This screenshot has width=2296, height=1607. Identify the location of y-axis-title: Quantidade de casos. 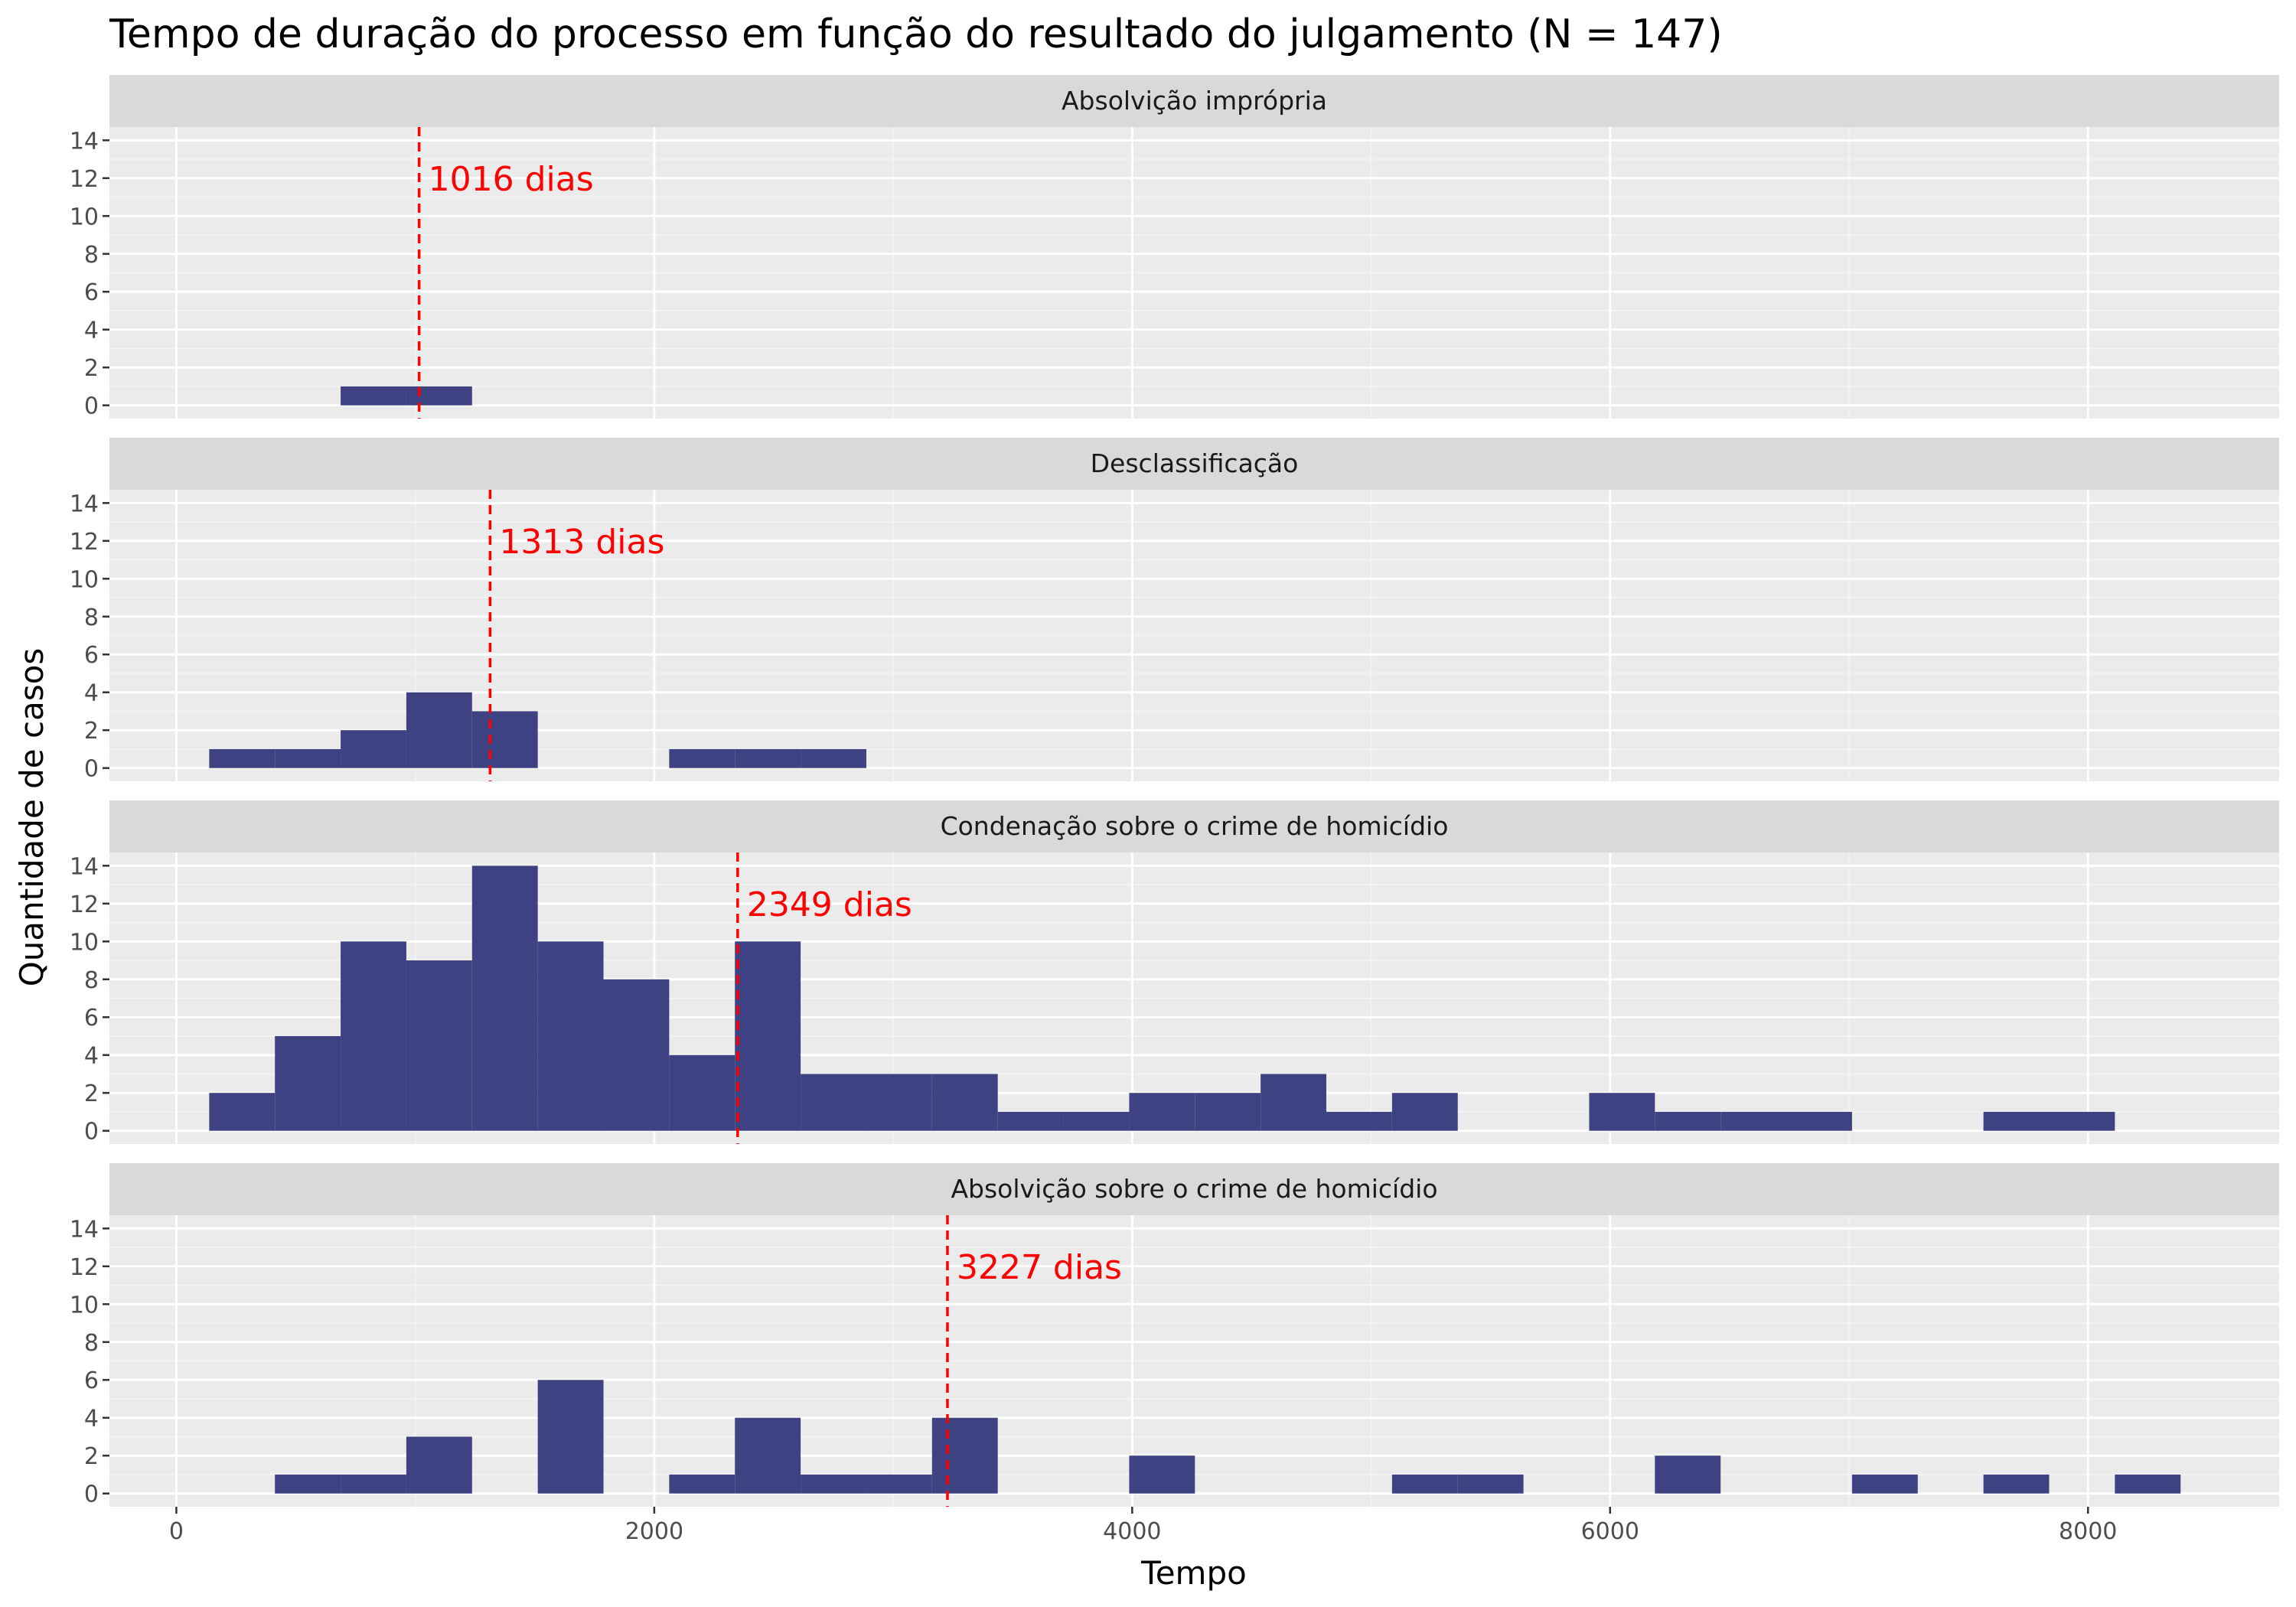
(32, 817).